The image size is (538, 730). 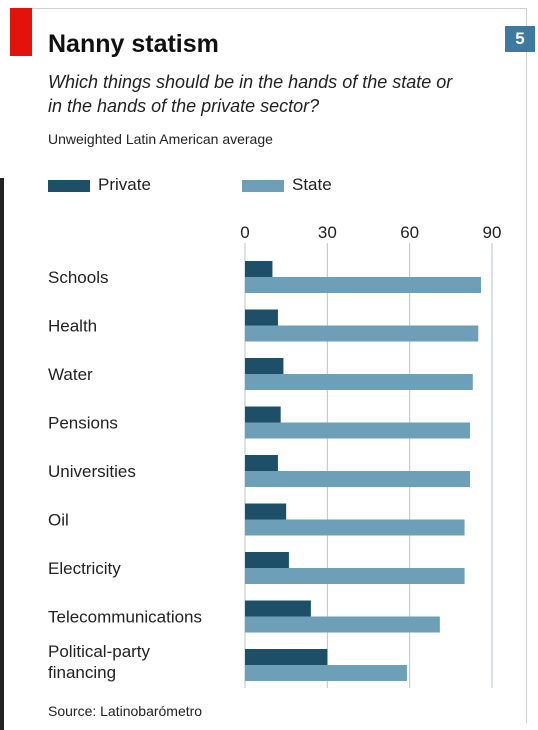 I want to click on category-label: Water, so click(x=70, y=374).